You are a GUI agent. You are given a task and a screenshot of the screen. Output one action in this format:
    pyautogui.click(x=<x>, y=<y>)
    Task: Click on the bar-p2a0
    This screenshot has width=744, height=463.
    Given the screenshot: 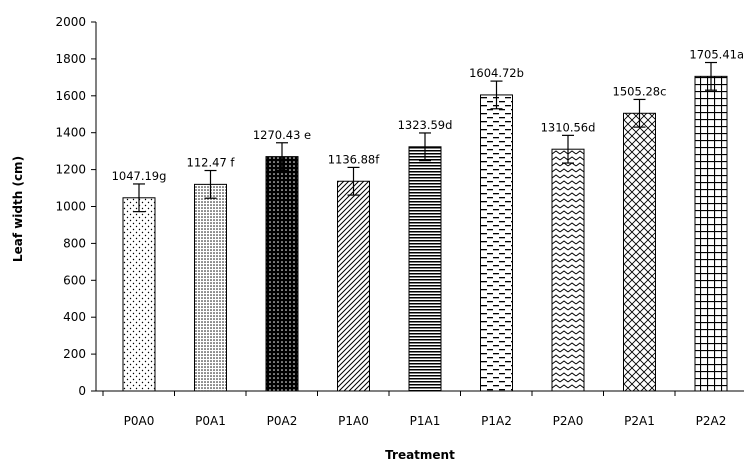 What is the action you would take?
    pyautogui.click(x=568, y=270)
    